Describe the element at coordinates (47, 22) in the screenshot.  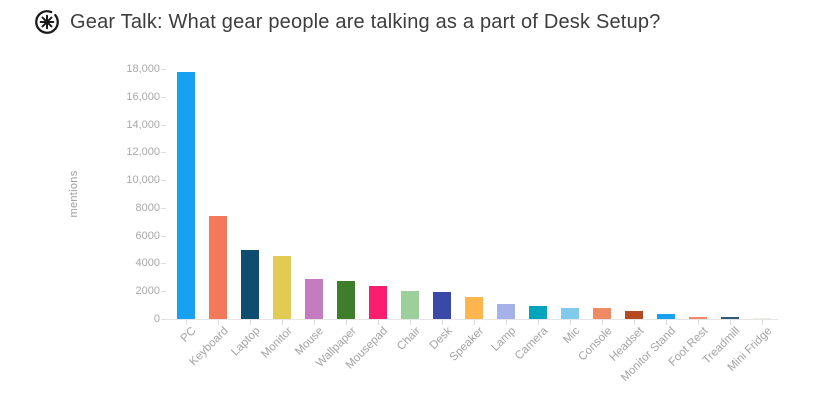
I see `circled-asterisk-icon` at that location.